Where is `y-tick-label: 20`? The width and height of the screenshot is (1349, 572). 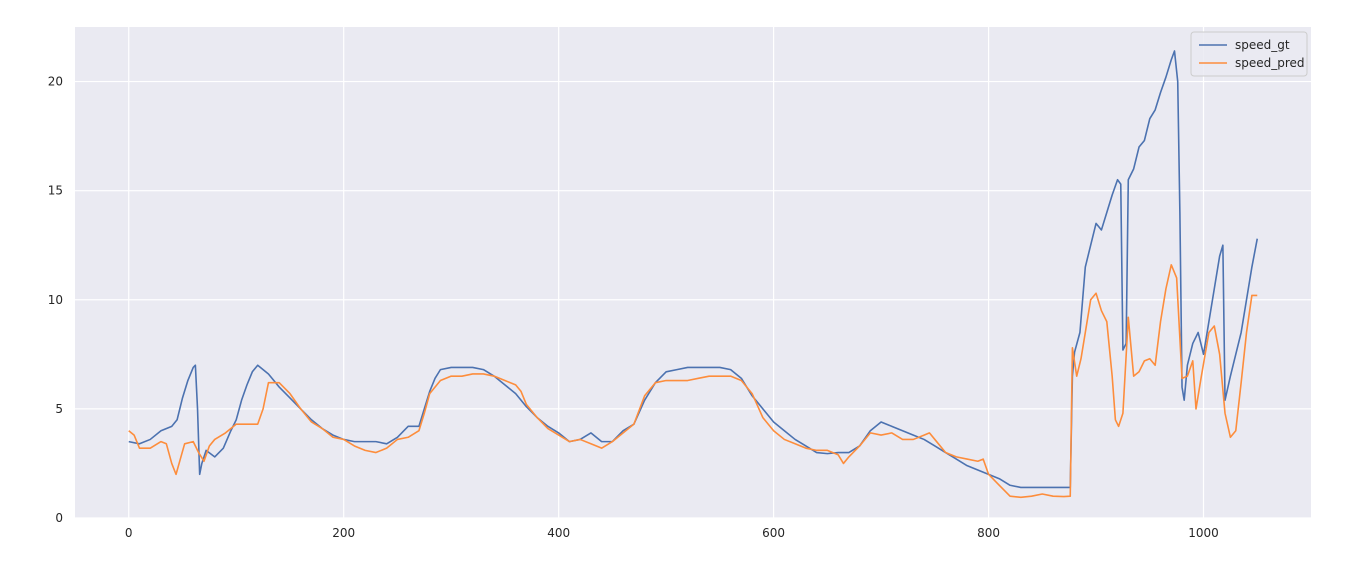
y-tick-label: 20 is located at coordinates (55, 82).